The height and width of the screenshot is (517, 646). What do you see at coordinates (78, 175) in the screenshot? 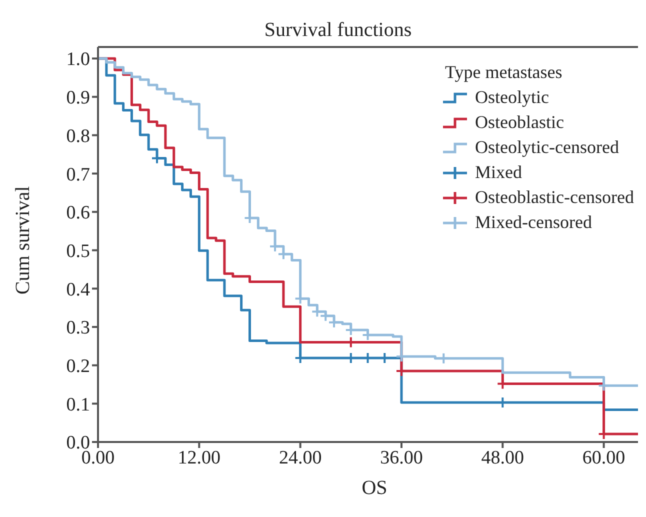
I see `y-tick-label: 0.7` at bounding box center [78, 175].